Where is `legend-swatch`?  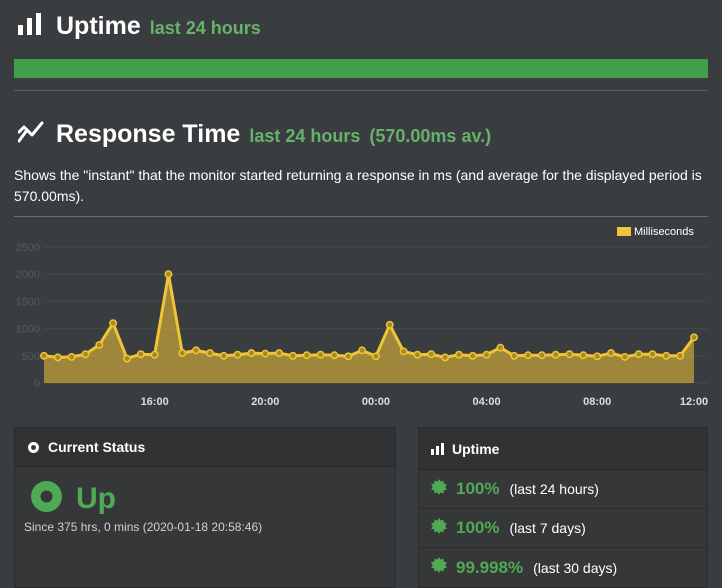 legend-swatch is located at coordinates (624, 231).